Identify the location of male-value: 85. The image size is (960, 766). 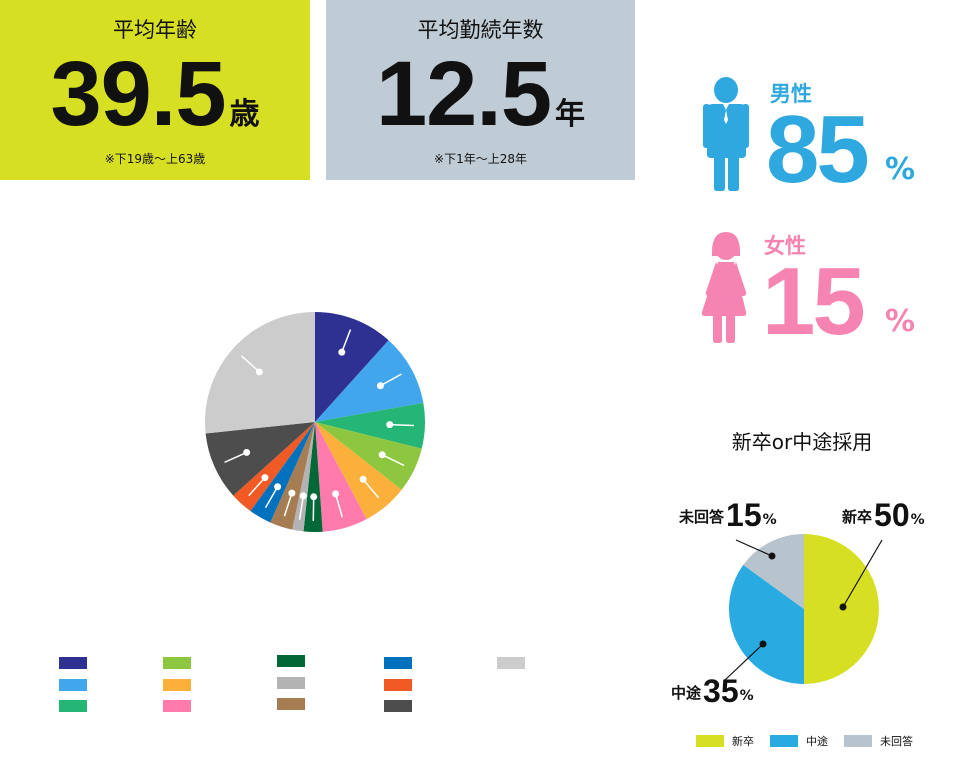
(818, 149).